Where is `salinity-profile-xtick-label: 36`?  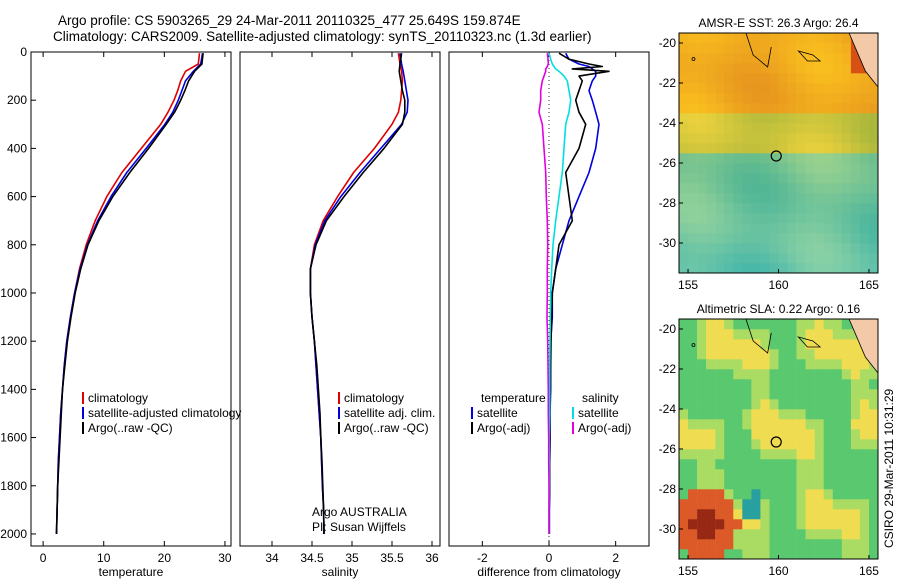
salinity-profile-xtick-label: 36 is located at coordinates (432, 558).